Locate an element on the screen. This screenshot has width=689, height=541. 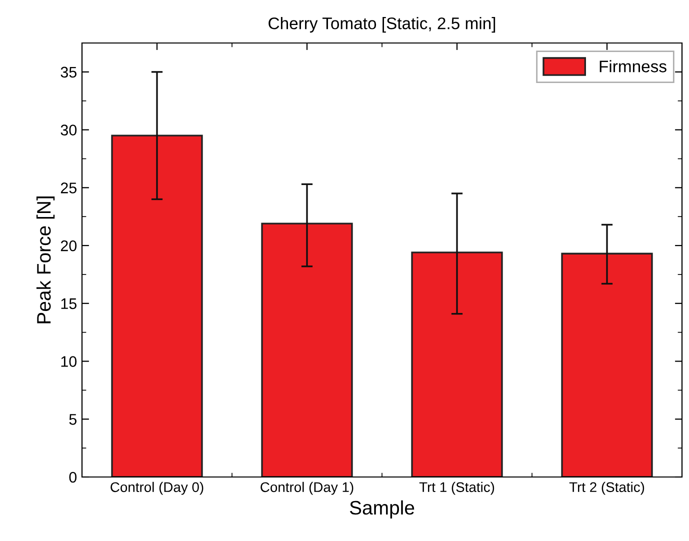
y-tick-label: 35 is located at coordinates (68, 72).